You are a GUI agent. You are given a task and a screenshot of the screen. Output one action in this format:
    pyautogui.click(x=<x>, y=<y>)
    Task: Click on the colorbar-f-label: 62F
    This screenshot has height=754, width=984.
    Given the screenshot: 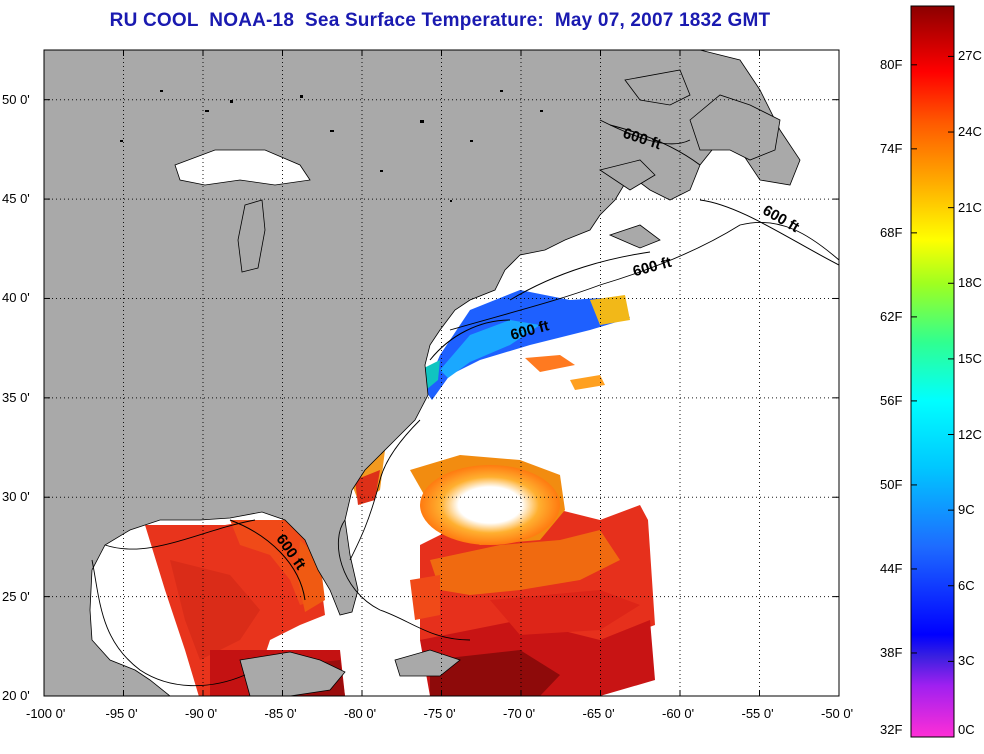 What is the action you would take?
    pyautogui.click(x=891, y=316)
    